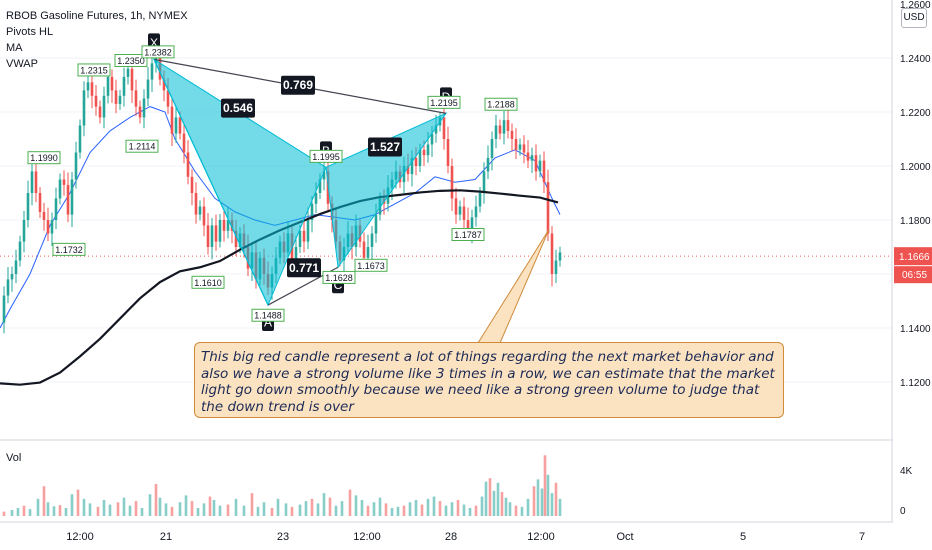 The image size is (932, 550). I want to click on pivot-label: 1.2114, so click(142, 147).